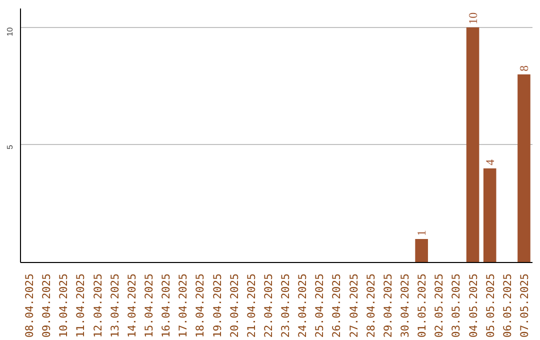 Image resolution: width=540 pixels, height=340 pixels. What do you see at coordinates (81, 306) in the screenshot?
I see `x-tick-label: 11.04.2025` at bounding box center [81, 306].